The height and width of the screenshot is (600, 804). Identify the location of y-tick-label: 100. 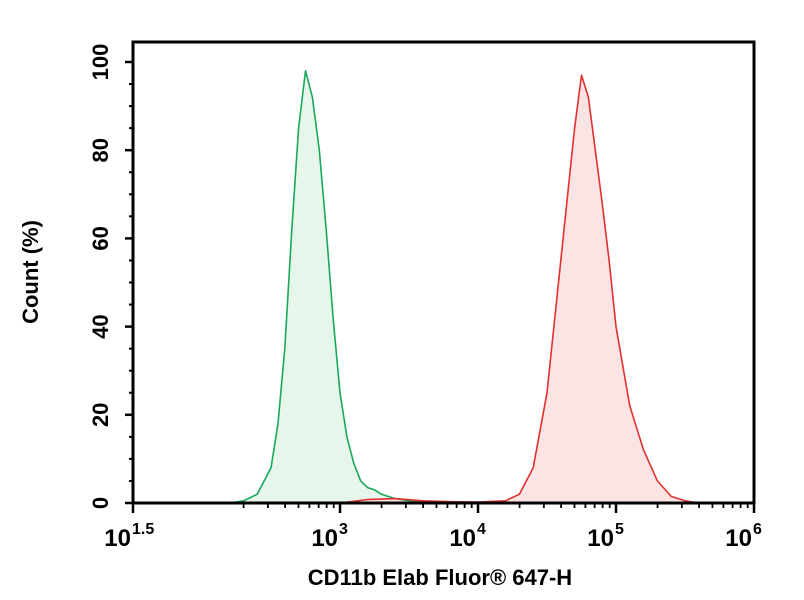
(100, 62).